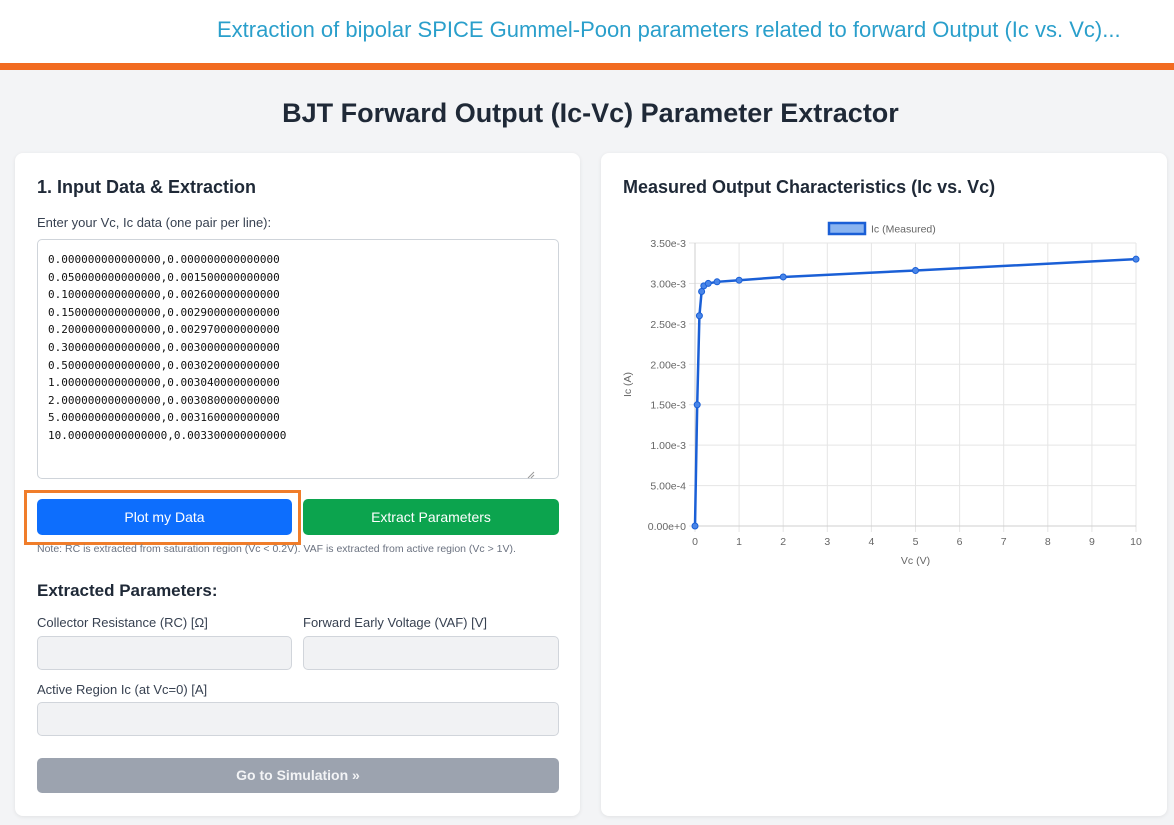  Describe the element at coordinates (298, 775) in the screenshot. I see `go-to-simulation-button: Go to Simulation »` at that location.